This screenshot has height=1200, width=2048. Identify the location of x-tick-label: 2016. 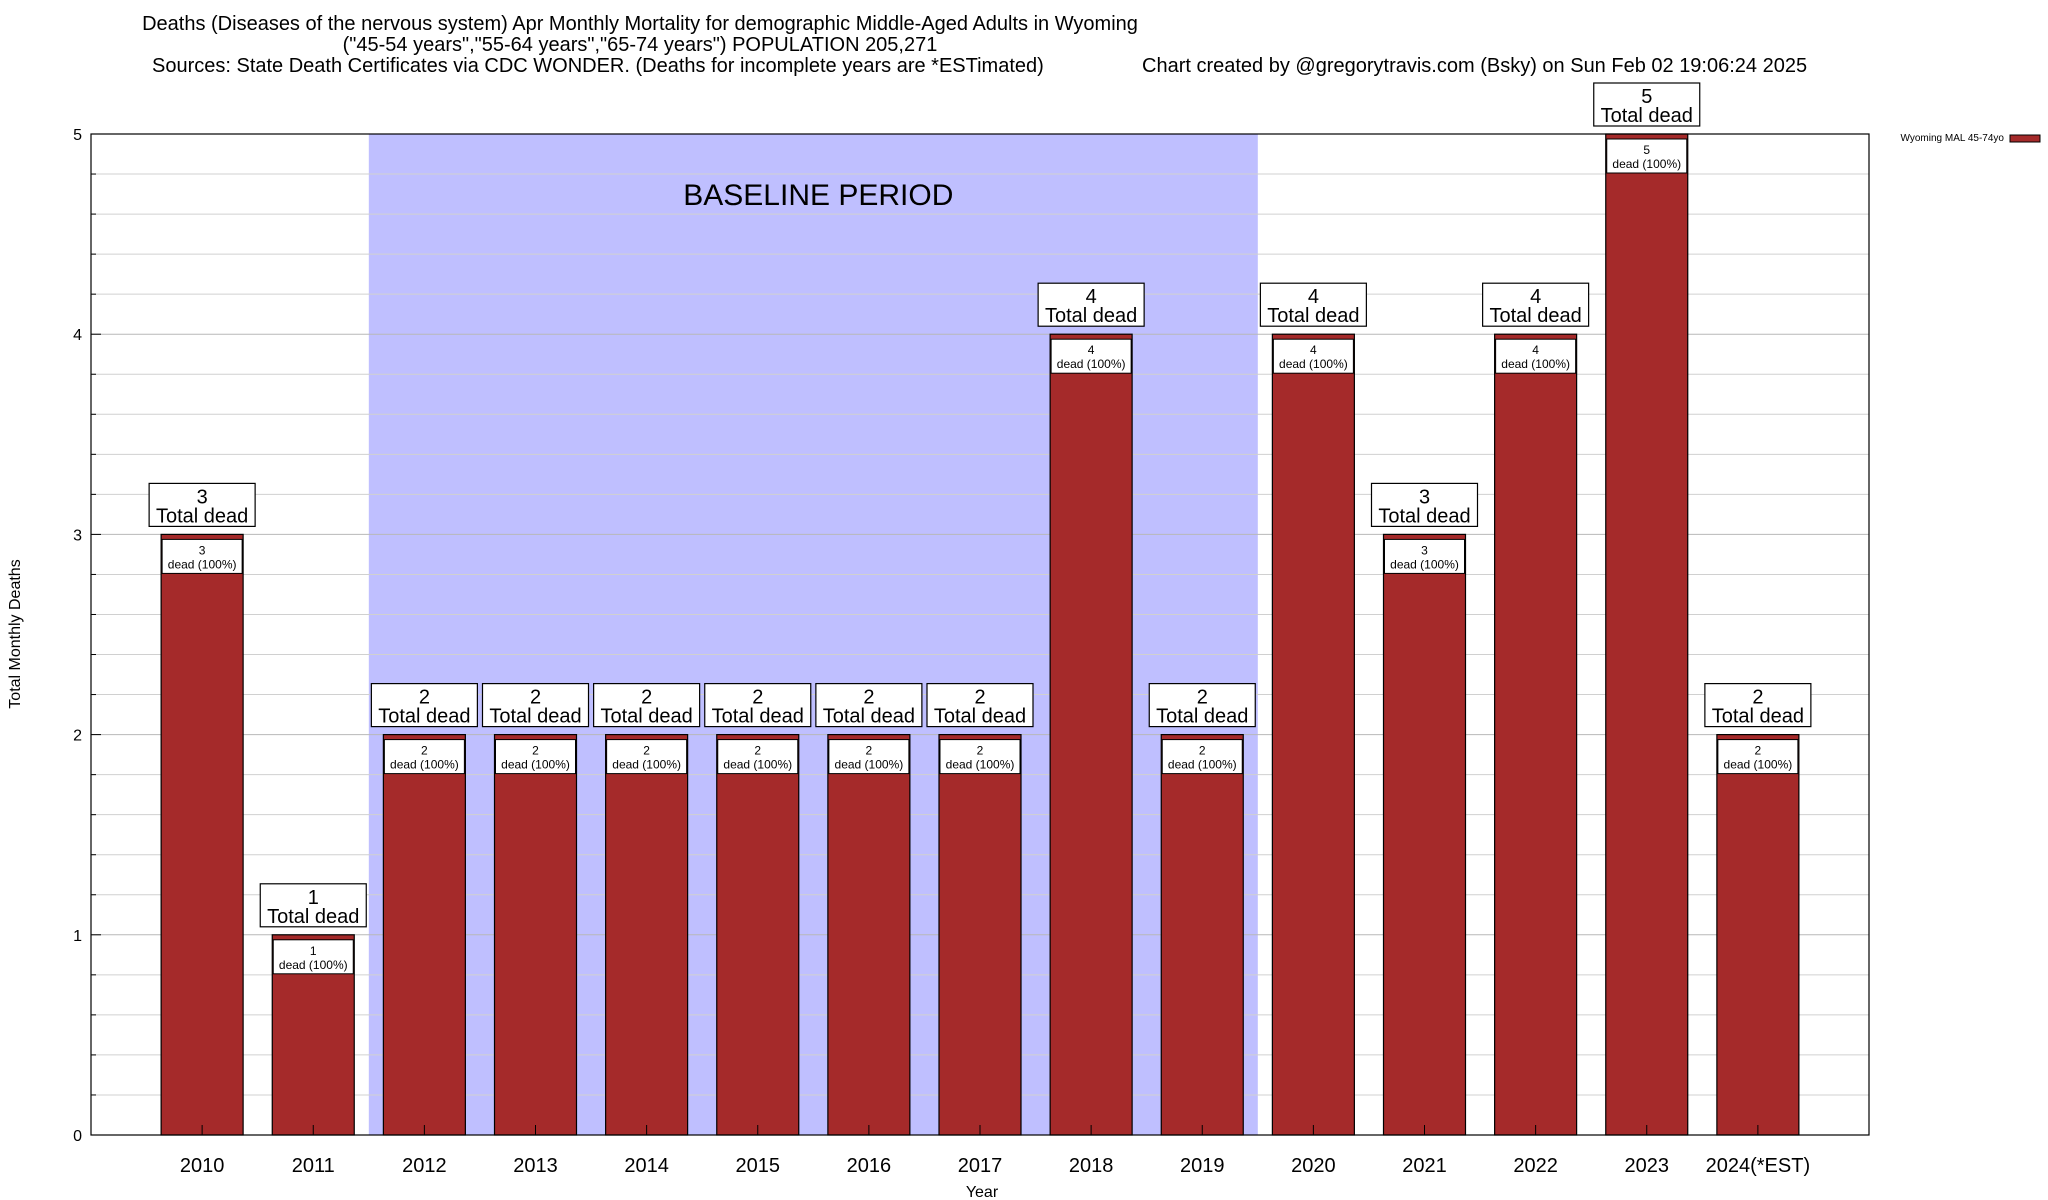
(869, 1166).